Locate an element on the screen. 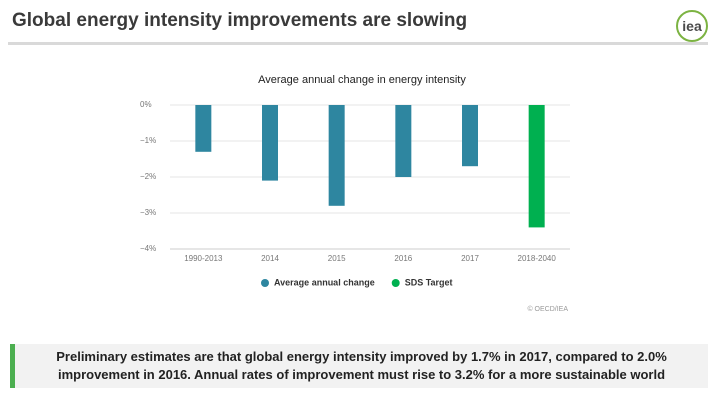 The width and height of the screenshot is (720, 405). title-rule is located at coordinates (358, 43).